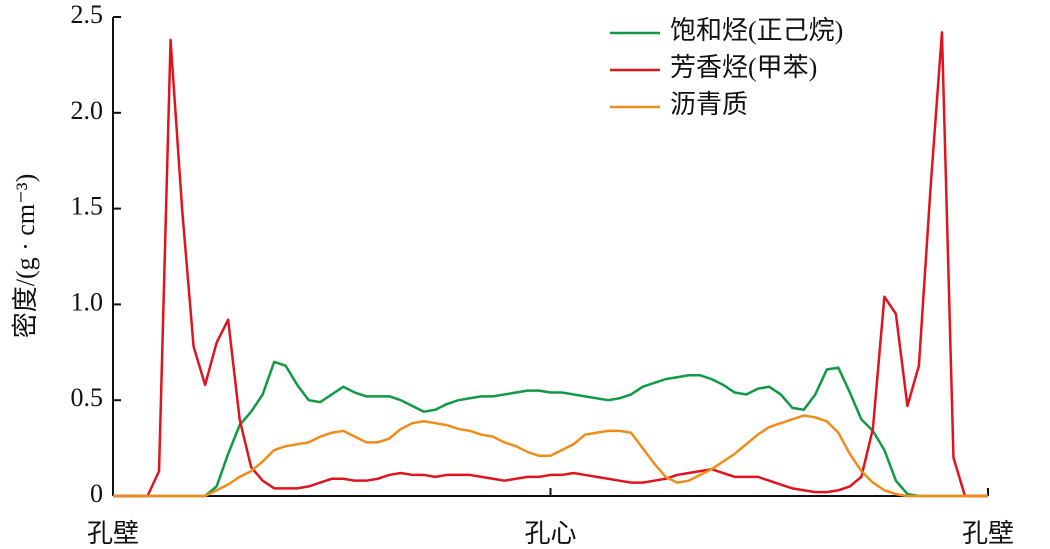  Describe the element at coordinates (87, 14) in the screenshot. I see `y-tick-label: 2.5` at that location.